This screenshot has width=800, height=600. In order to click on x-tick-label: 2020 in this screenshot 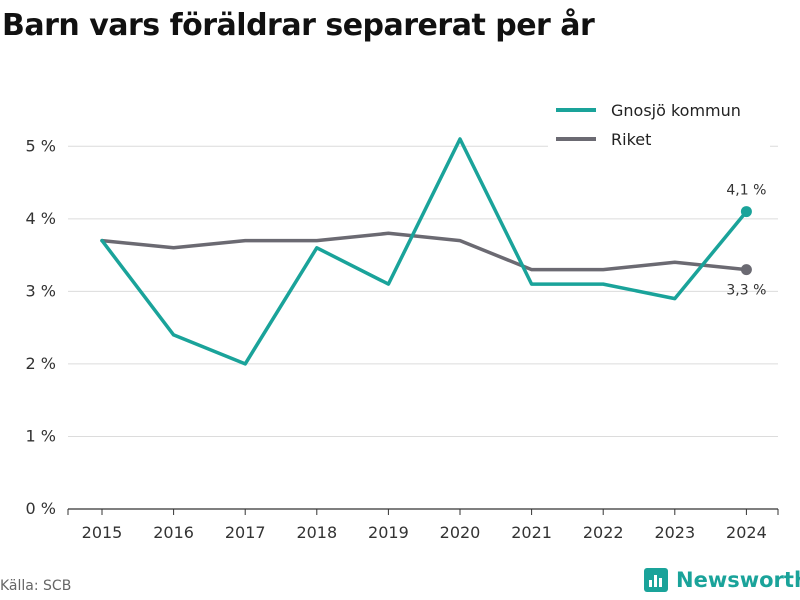, I will do `click(460, 532)`.